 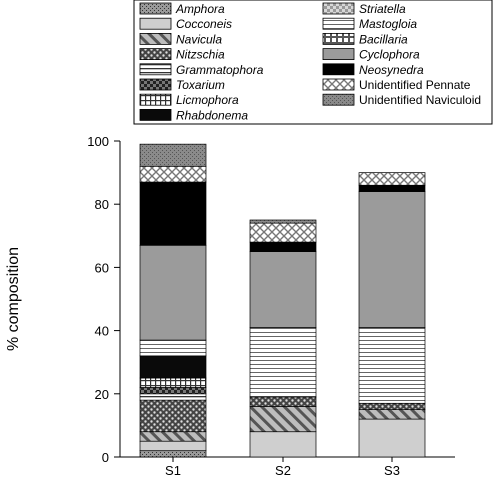 I want to click on bar-segment-s3-nitzschia, so click(x=392, y=406).